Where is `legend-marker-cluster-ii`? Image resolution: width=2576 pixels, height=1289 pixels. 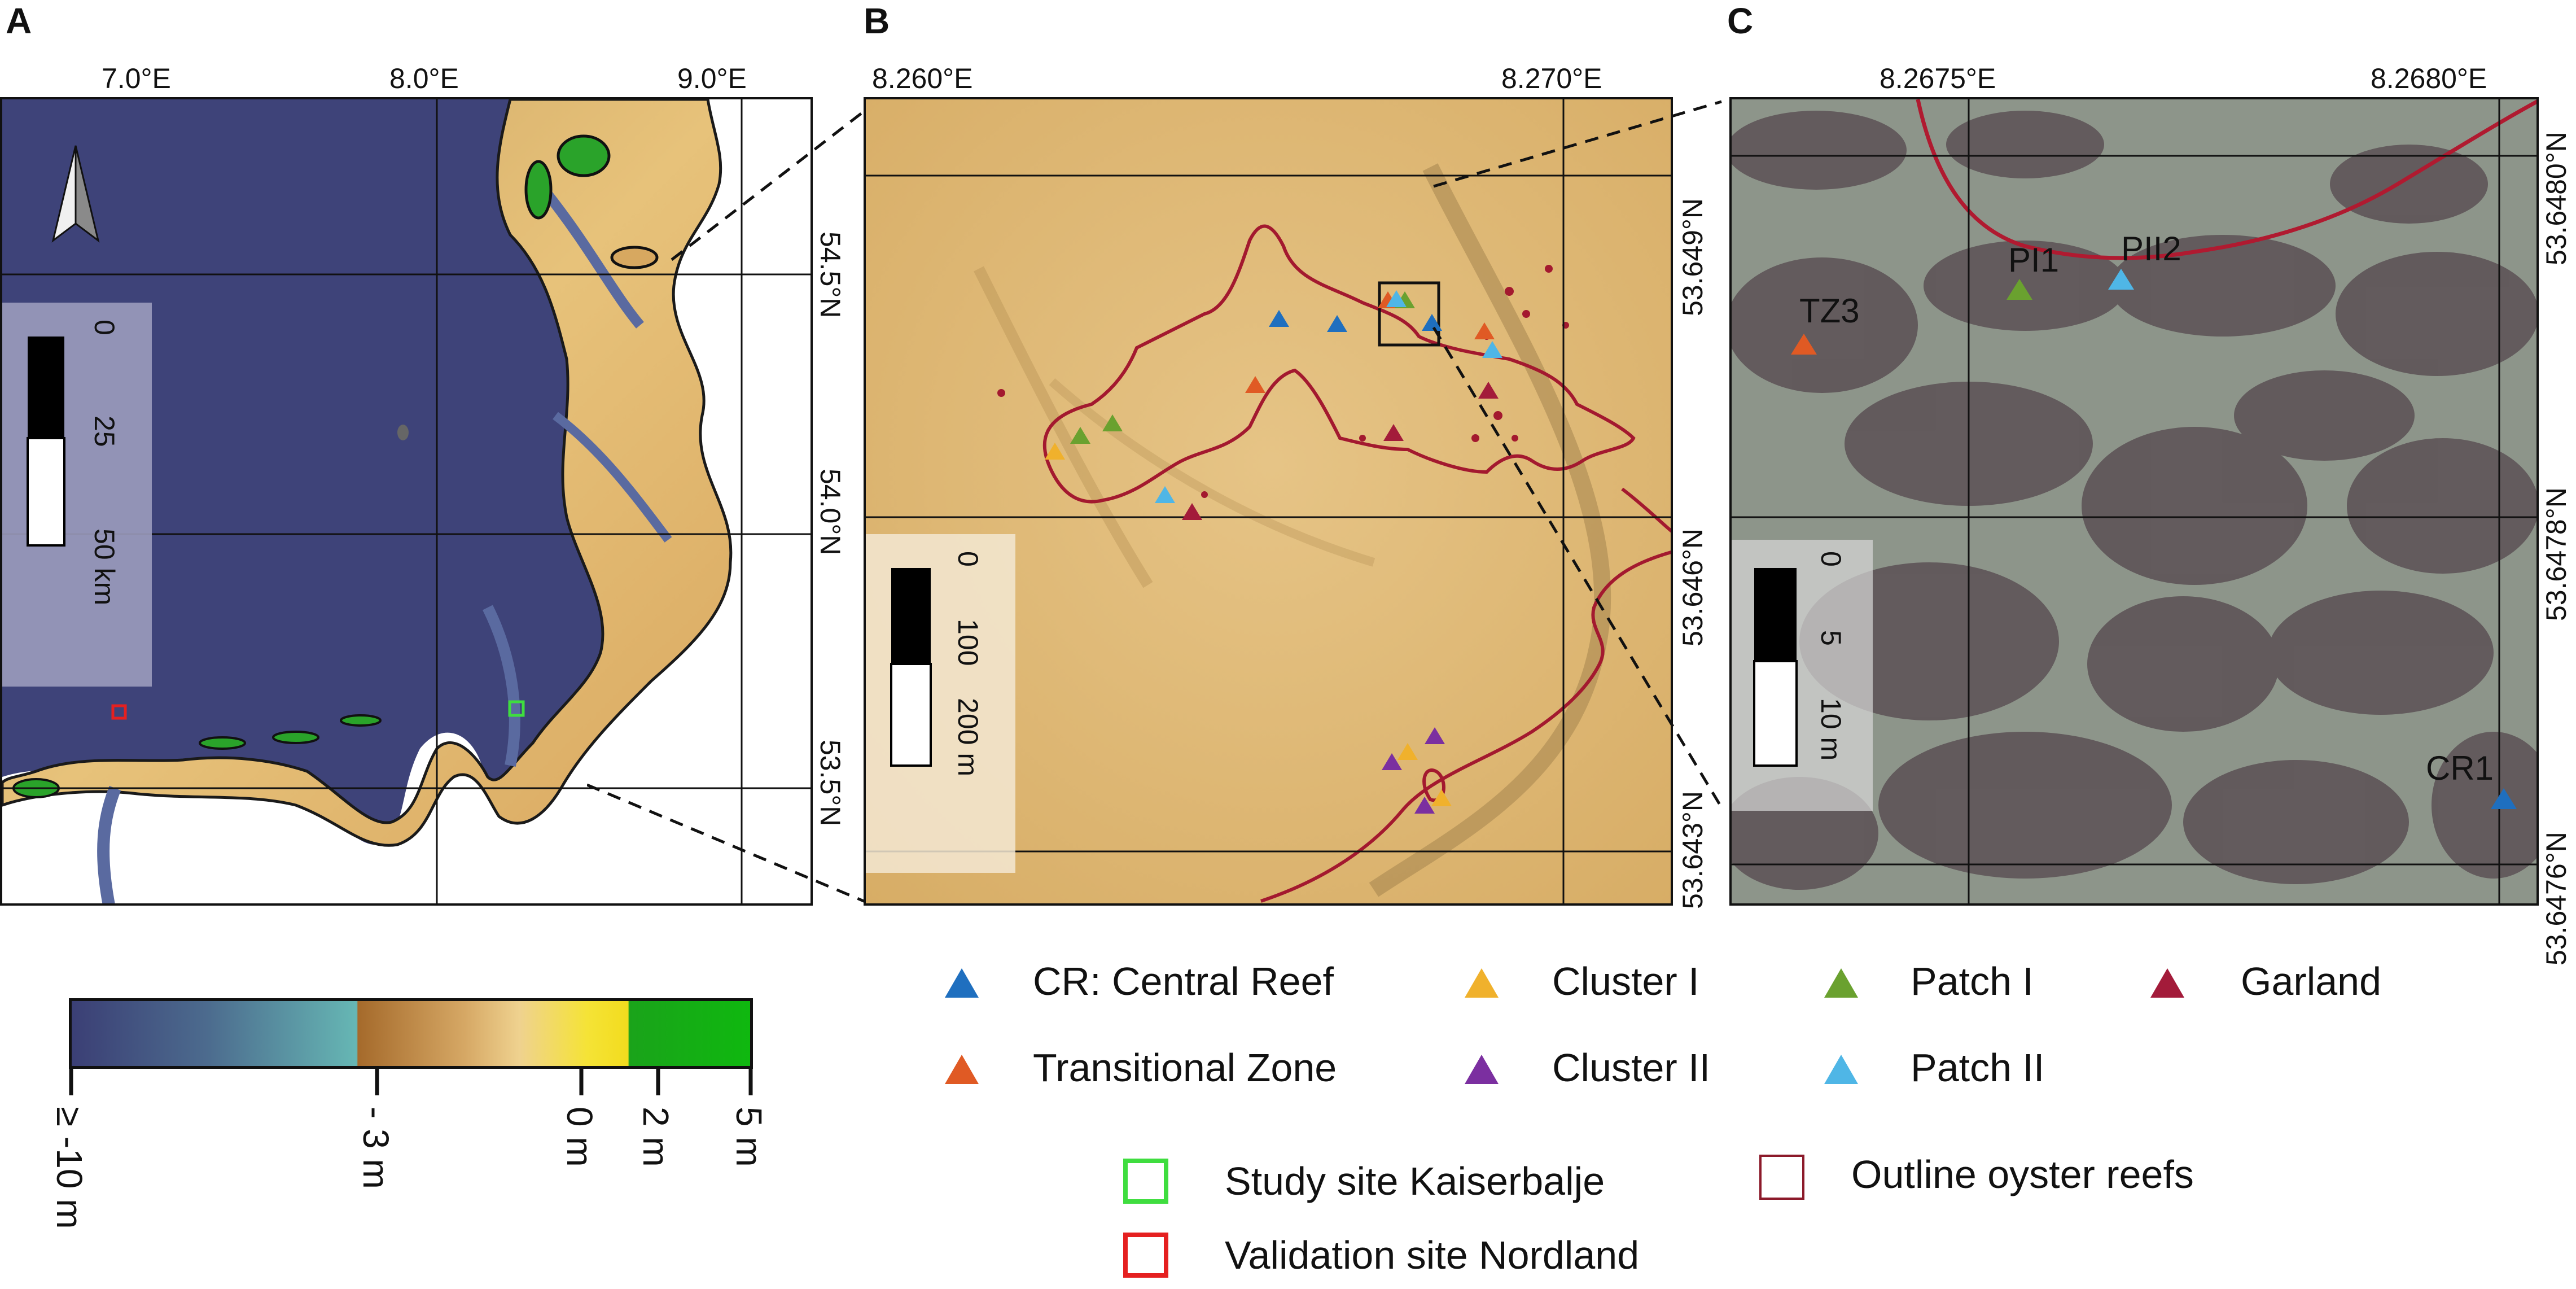
legend-marker-cluster-ii is located at coordinates (1482, 1069).